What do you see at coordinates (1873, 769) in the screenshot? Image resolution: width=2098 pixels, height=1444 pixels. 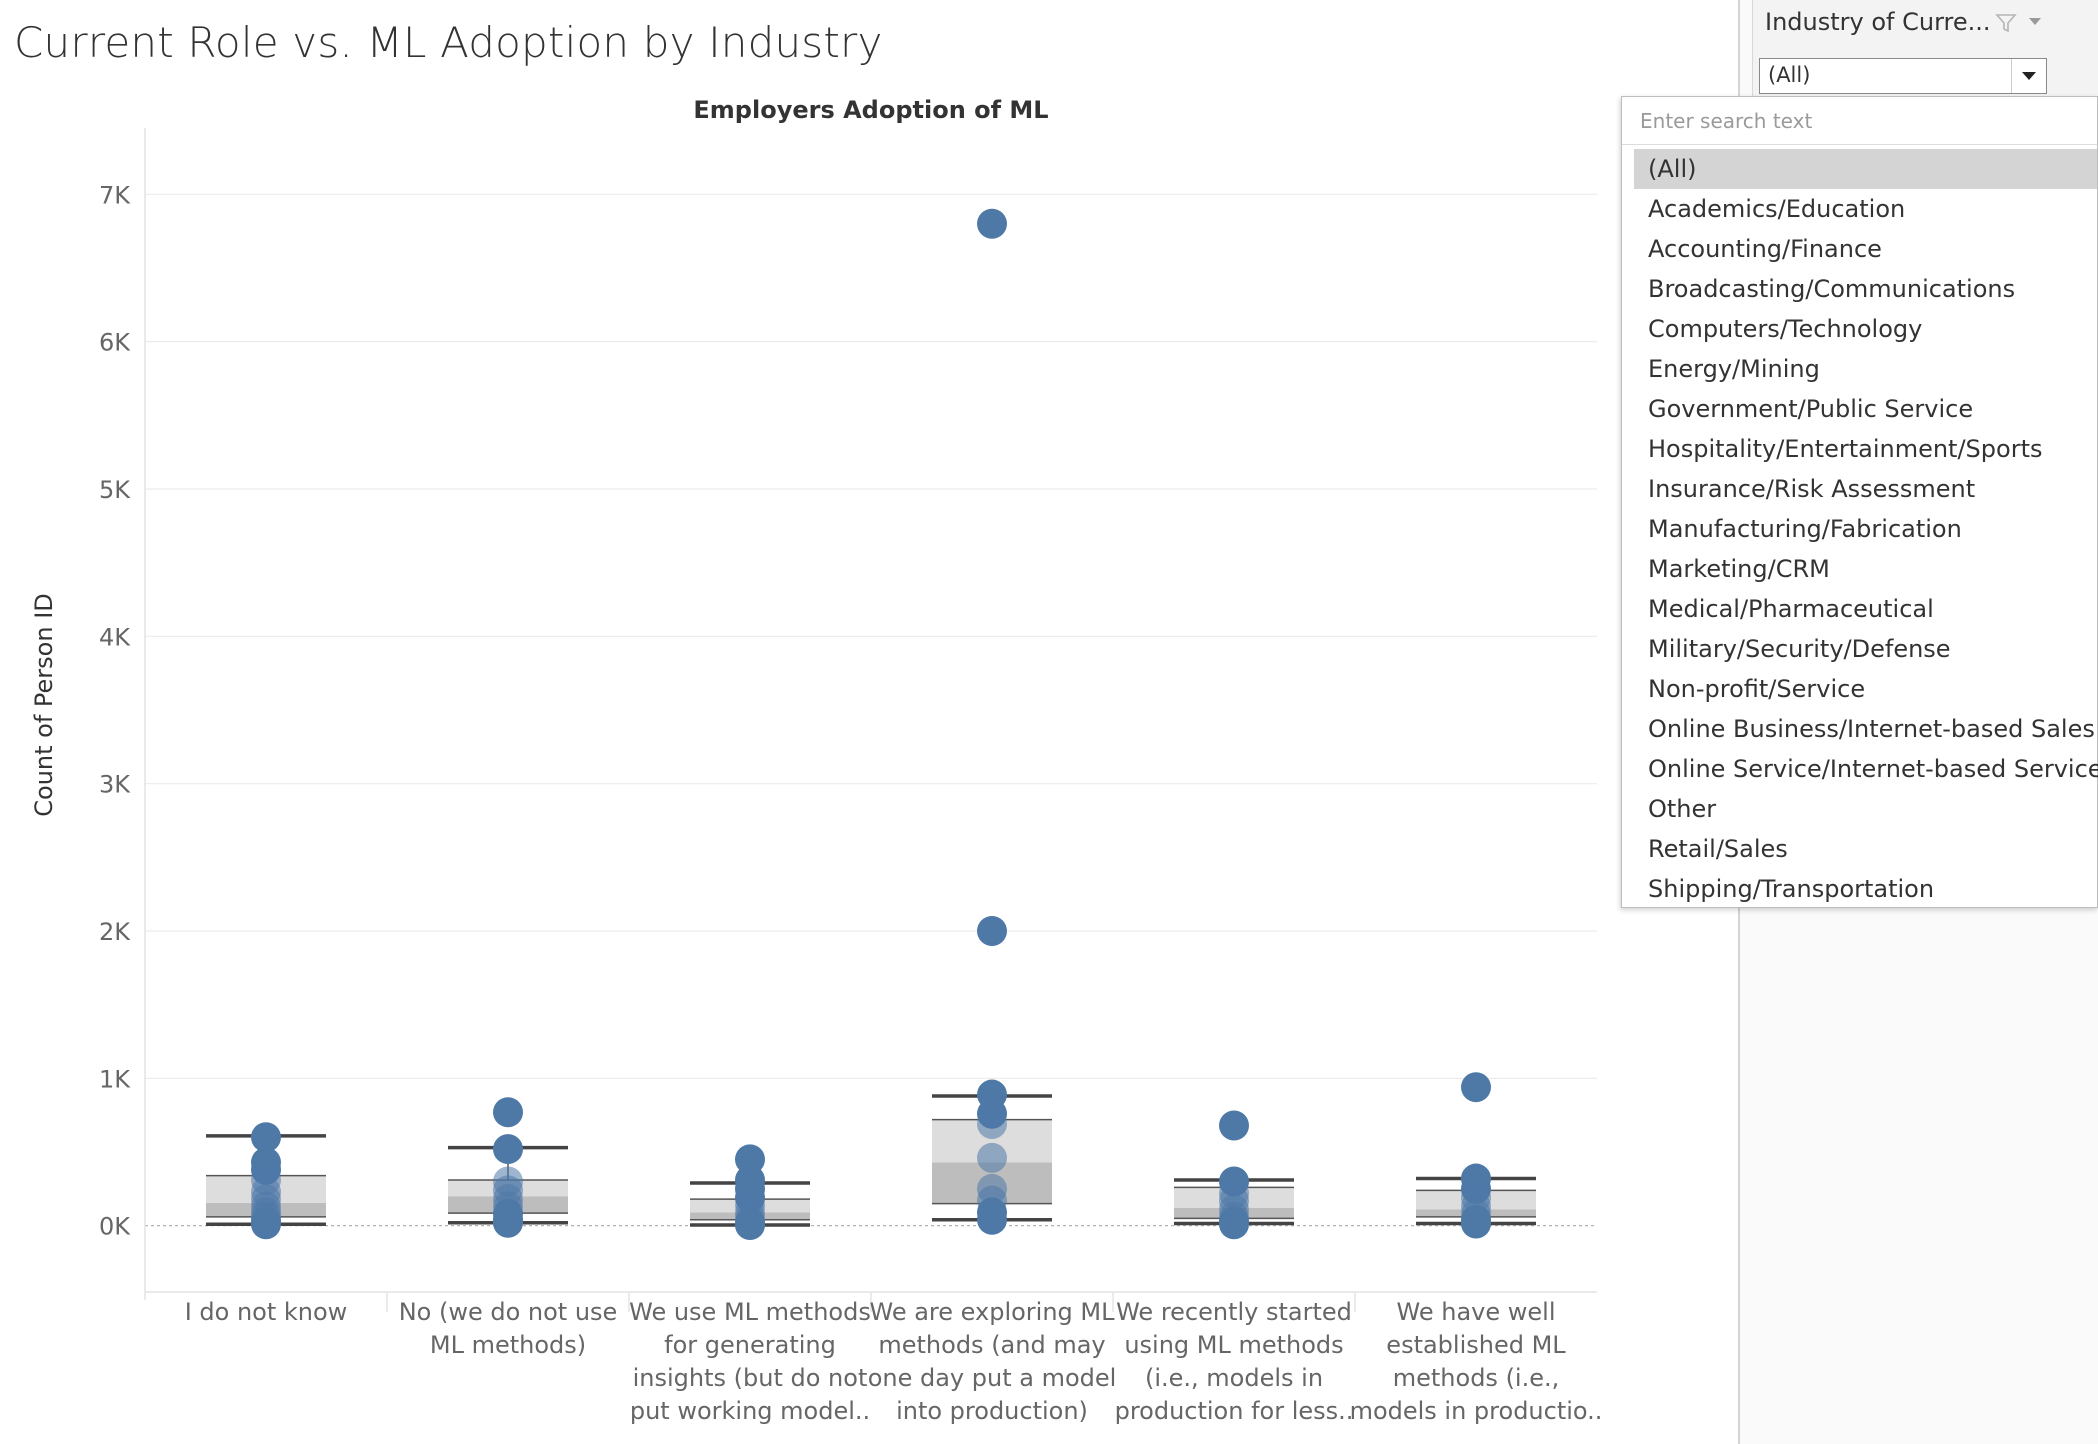 I see `dropdown-option: Online Service/Internet-based Services` at bounding box center [1873, 769].